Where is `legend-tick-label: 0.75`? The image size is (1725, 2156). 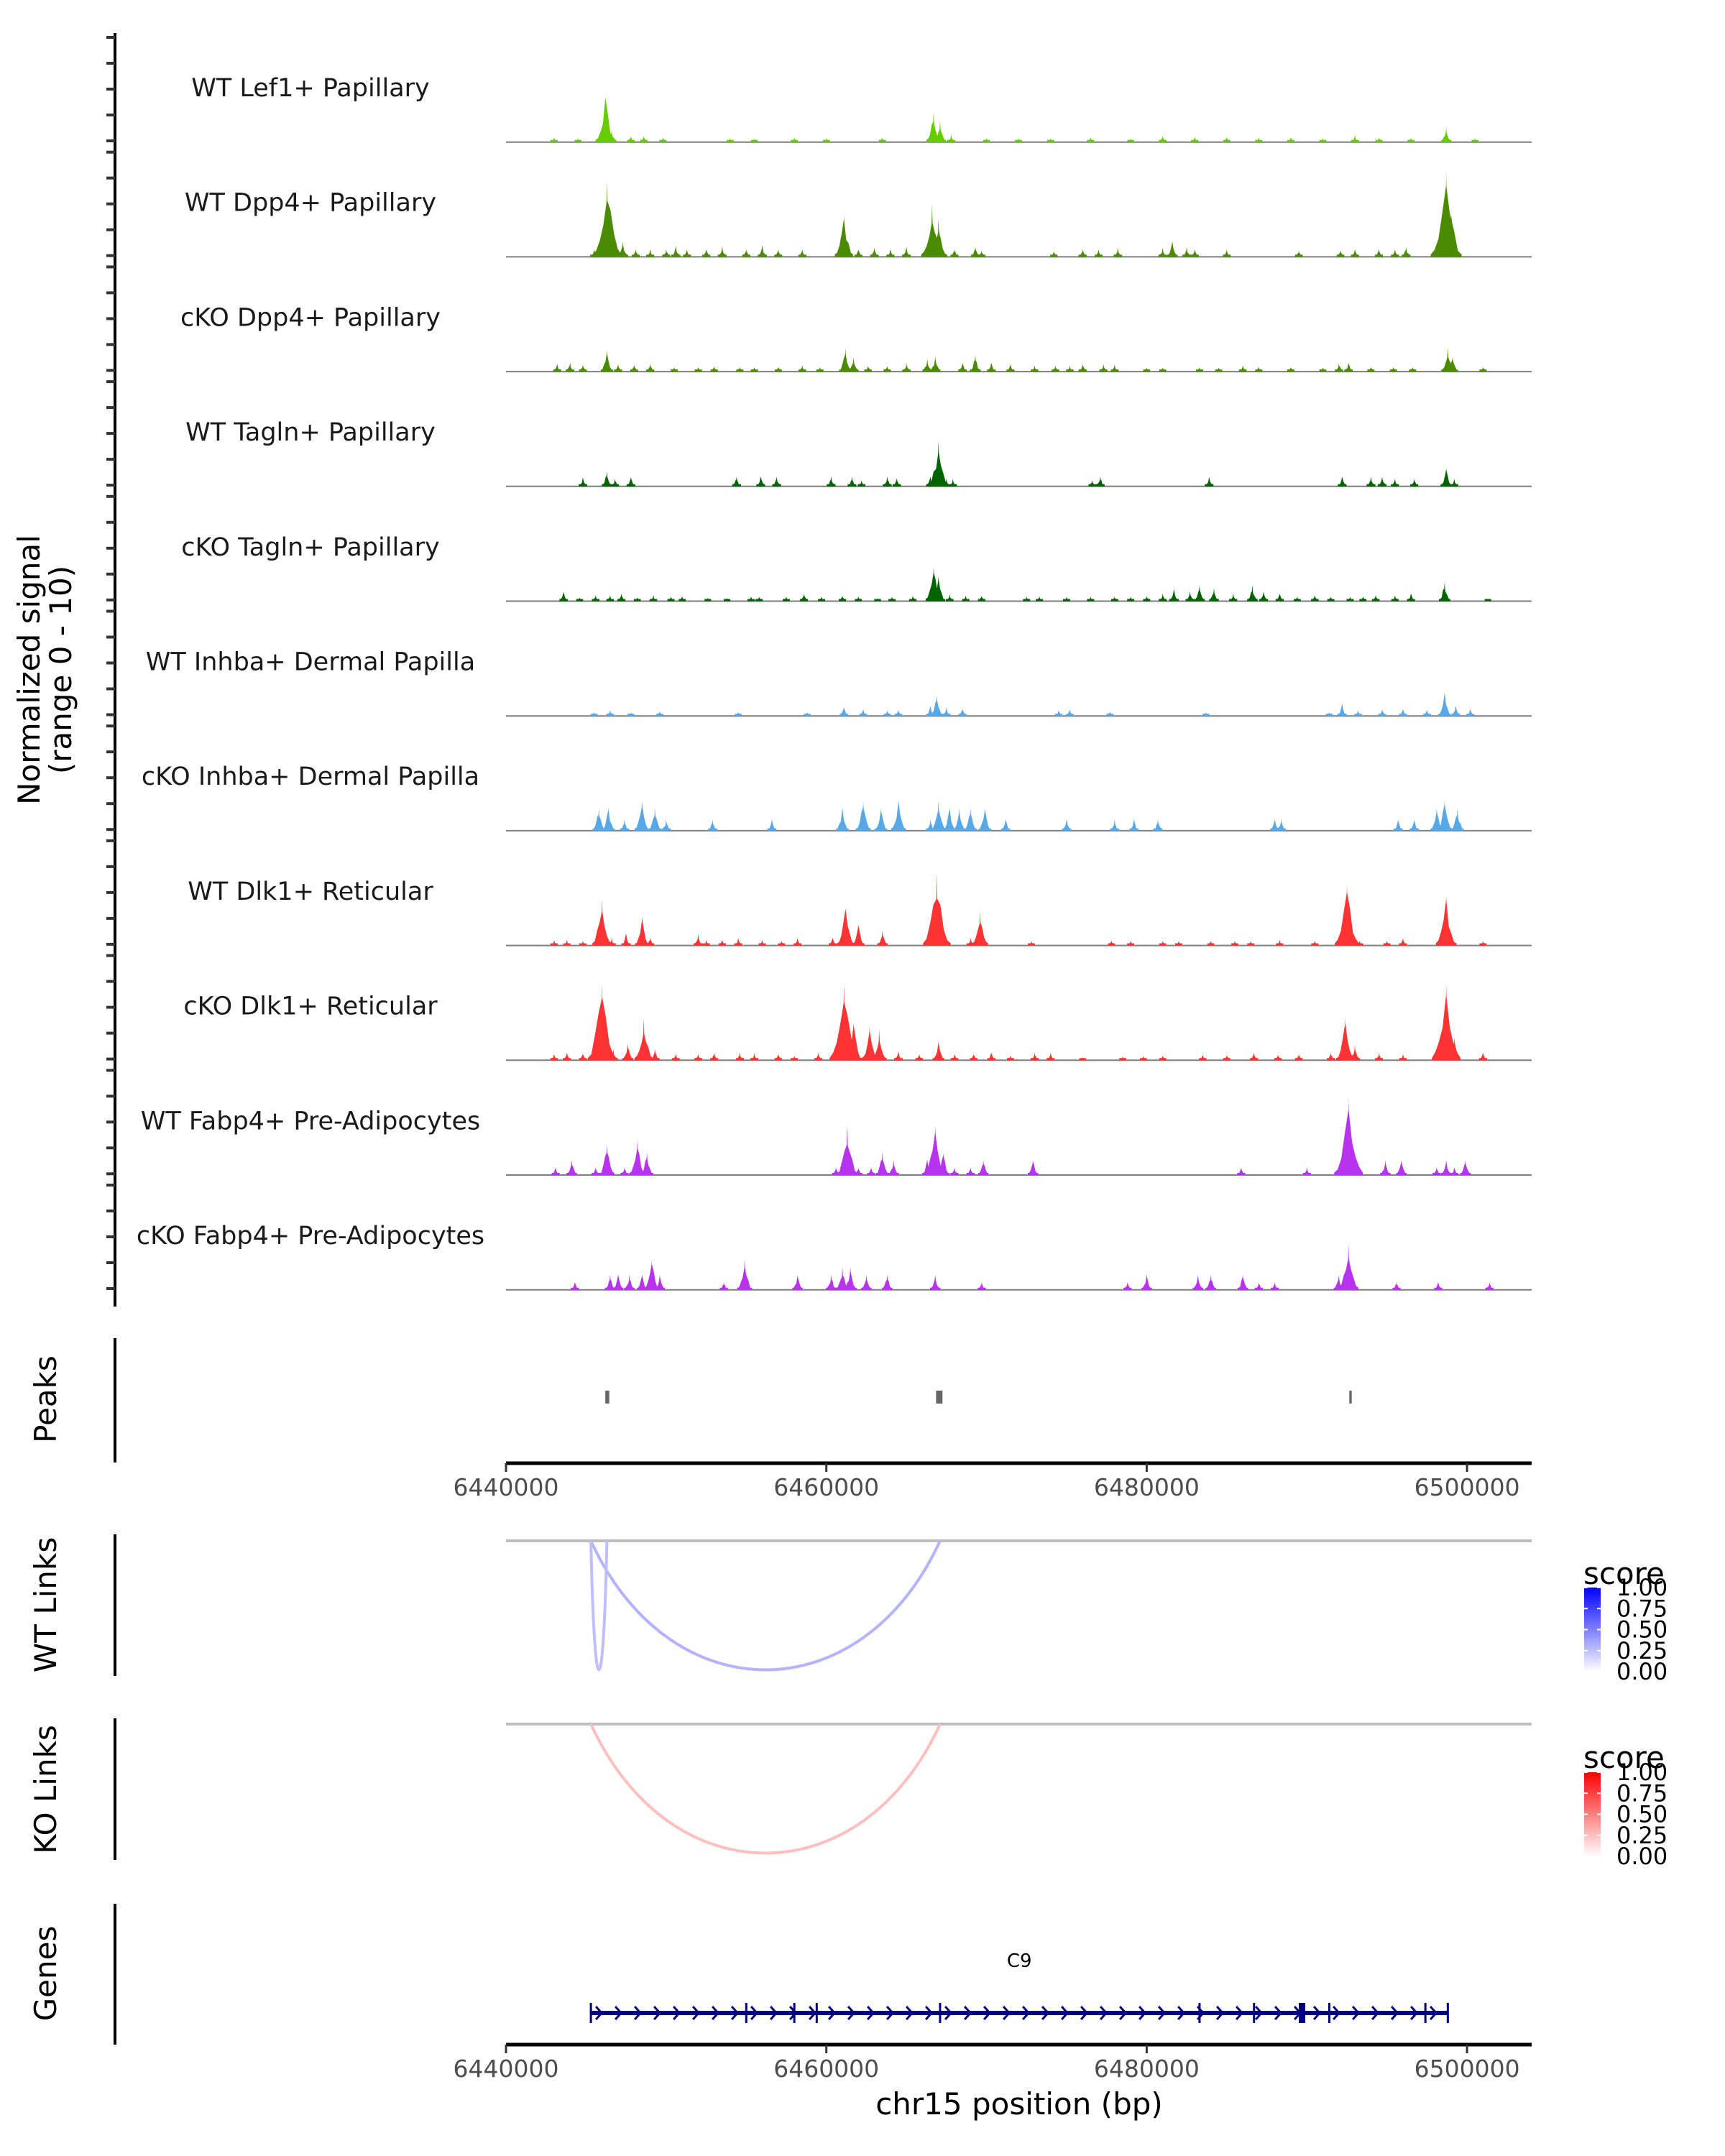 legend-tick-label: 0.75 is located at coordinates (1642, 1793).